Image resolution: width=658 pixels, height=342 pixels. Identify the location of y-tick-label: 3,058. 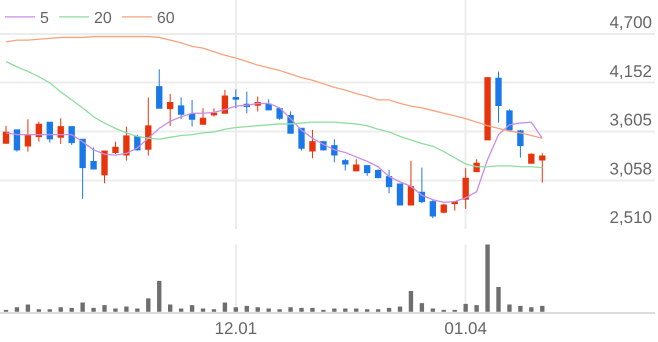
(630, 168).